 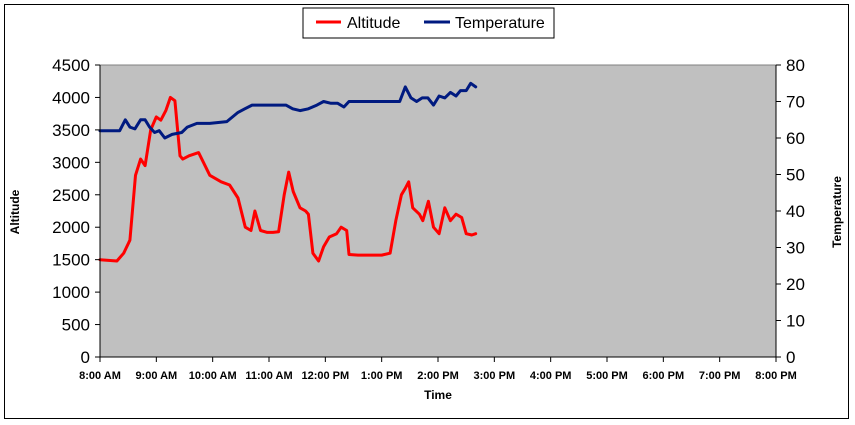 What do you see at coordinates (438, 376) in the screenshot?
I see `x-tick-label: 2:00 PM` at bounding box center [438, 376].